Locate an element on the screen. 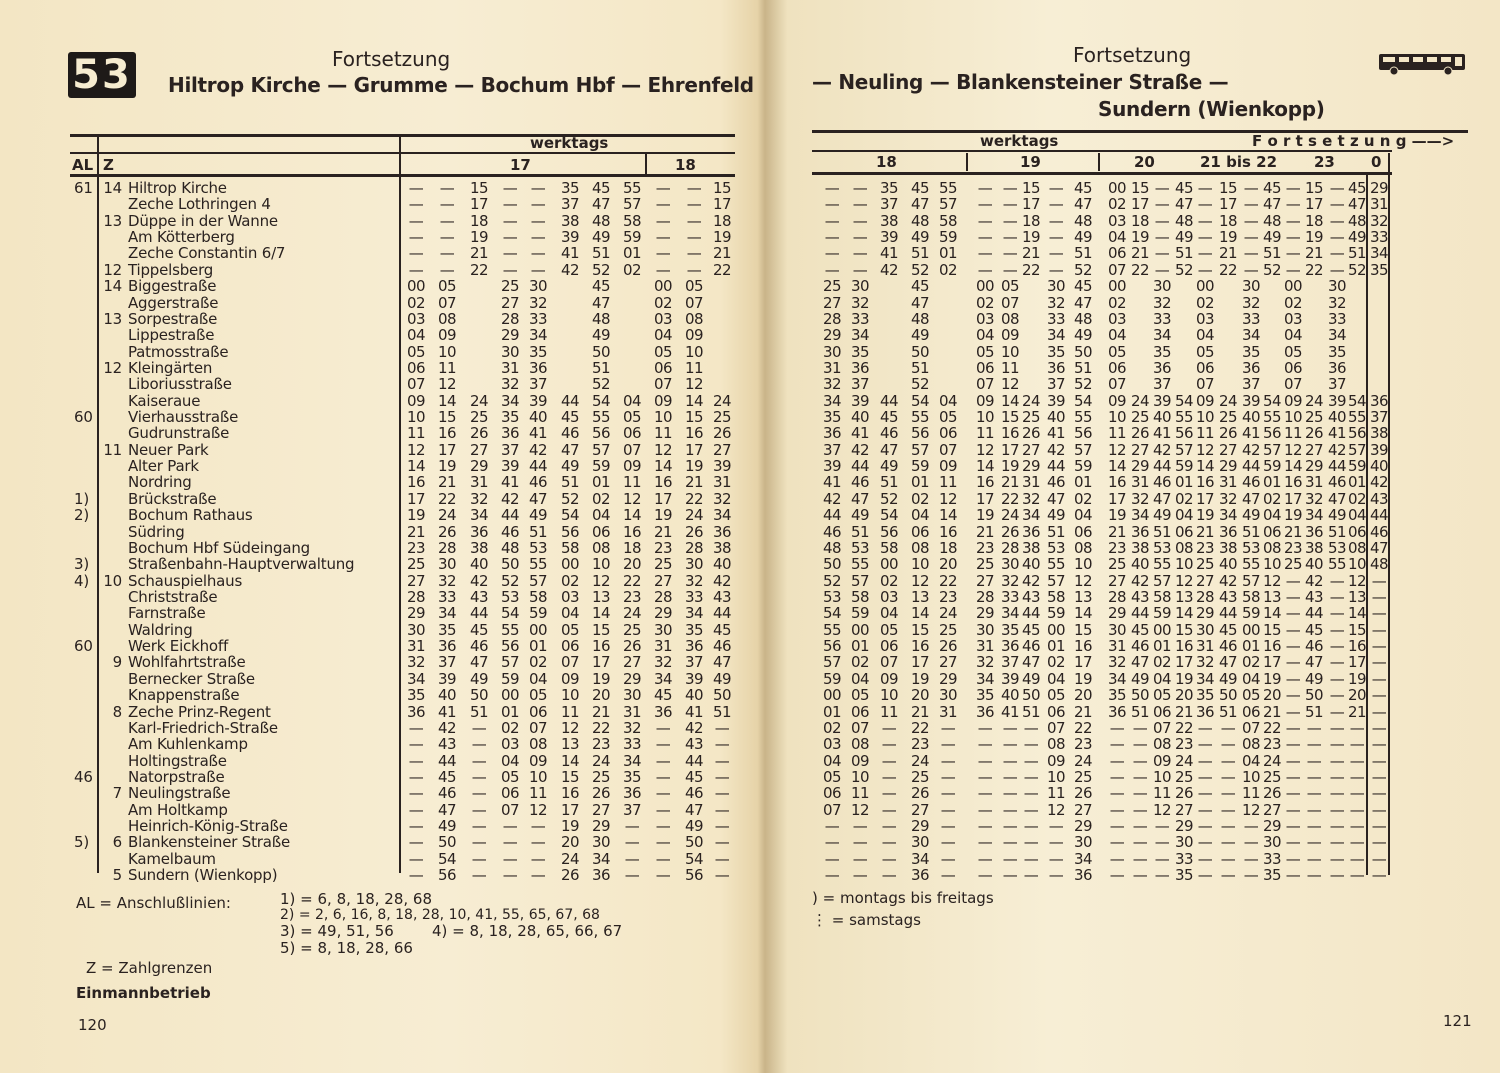  departure-time: 29 is located at coordinates (416, 613).